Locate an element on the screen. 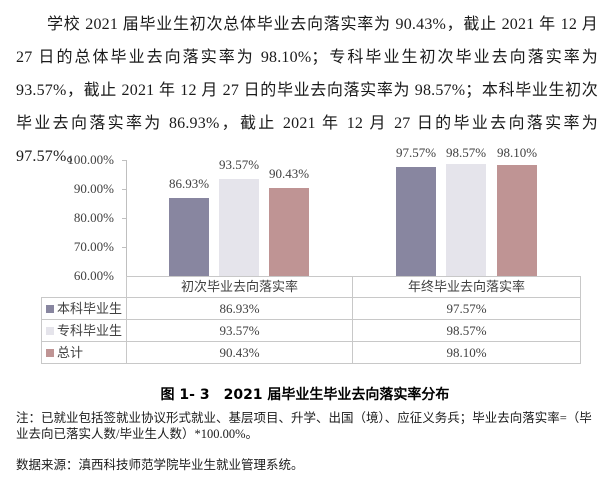 This screenshot has height=482, width=610. bar-value-label: 98.10% is located at coordinates (517, 152).